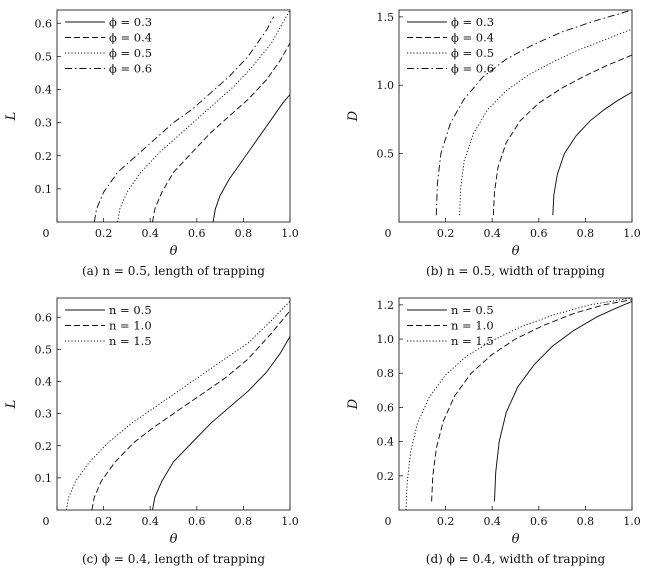  Describe the element at coordinates (174, 539) in the screenshot. I see `x-axis-label-c: θ` at that location.